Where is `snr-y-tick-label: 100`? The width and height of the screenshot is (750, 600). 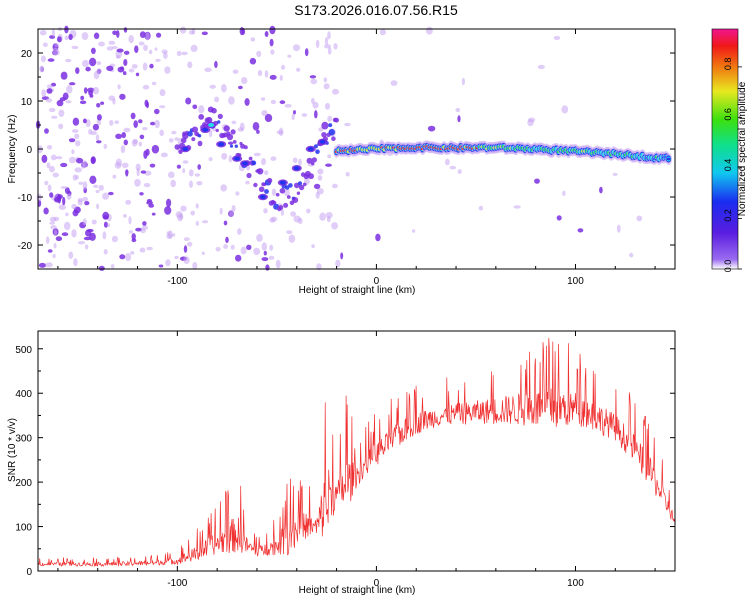 snr-y-tick-label: 100 is located at coordinates (23, 528).